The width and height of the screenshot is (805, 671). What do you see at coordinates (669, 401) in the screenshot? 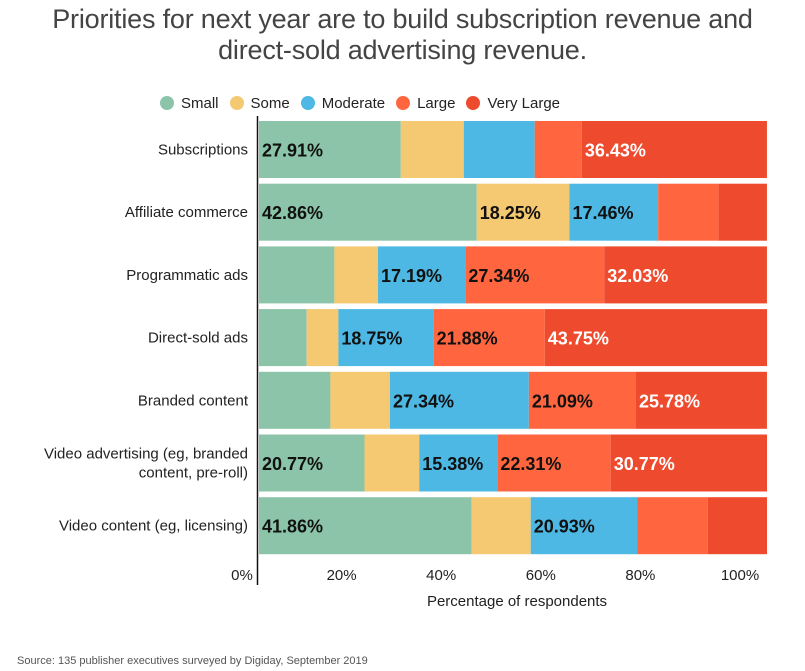
I see `value-label-branded-content-very-large: 25.78%` at bounding box center [669, 401].